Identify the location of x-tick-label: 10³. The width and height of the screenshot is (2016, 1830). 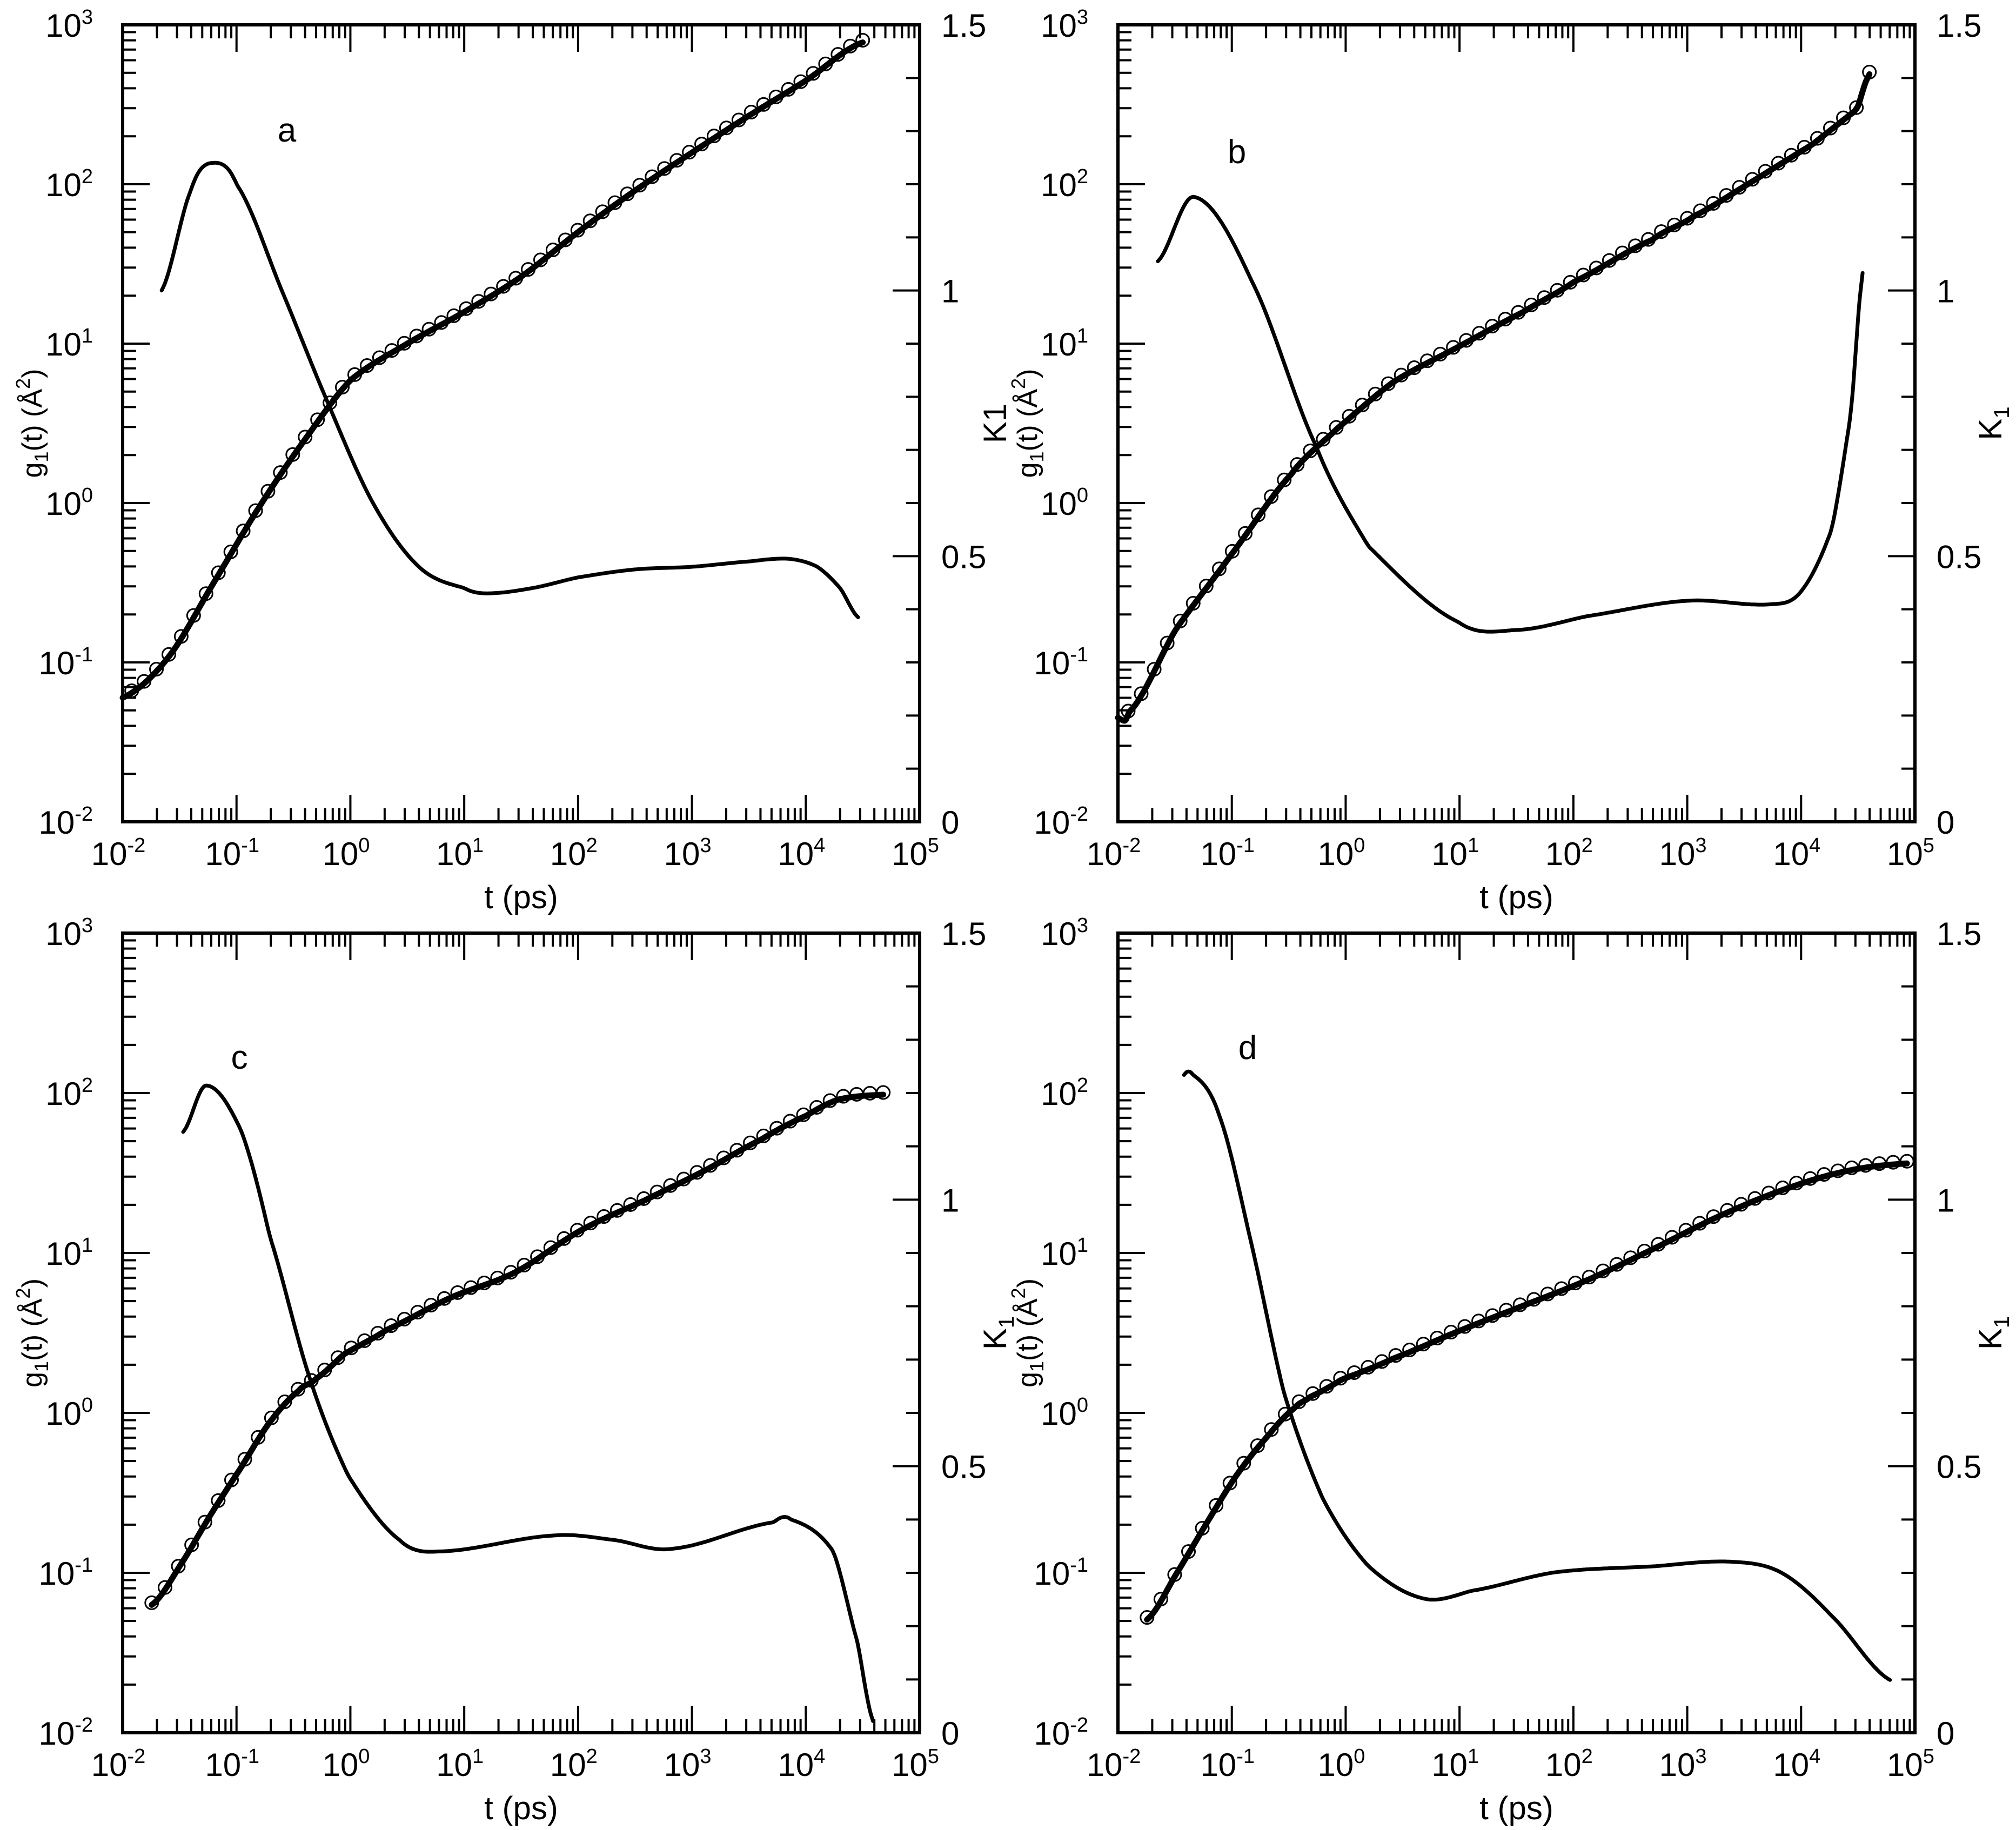
(688, 853).